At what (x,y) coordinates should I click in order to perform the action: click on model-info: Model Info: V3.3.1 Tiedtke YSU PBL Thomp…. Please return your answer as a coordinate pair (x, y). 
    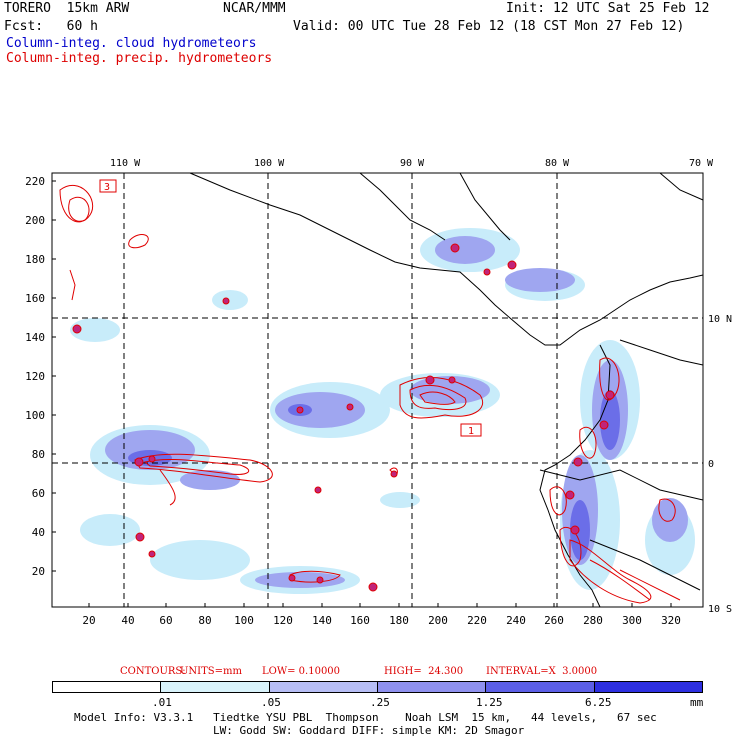
    Looking at the image, I should click on (365, 717).